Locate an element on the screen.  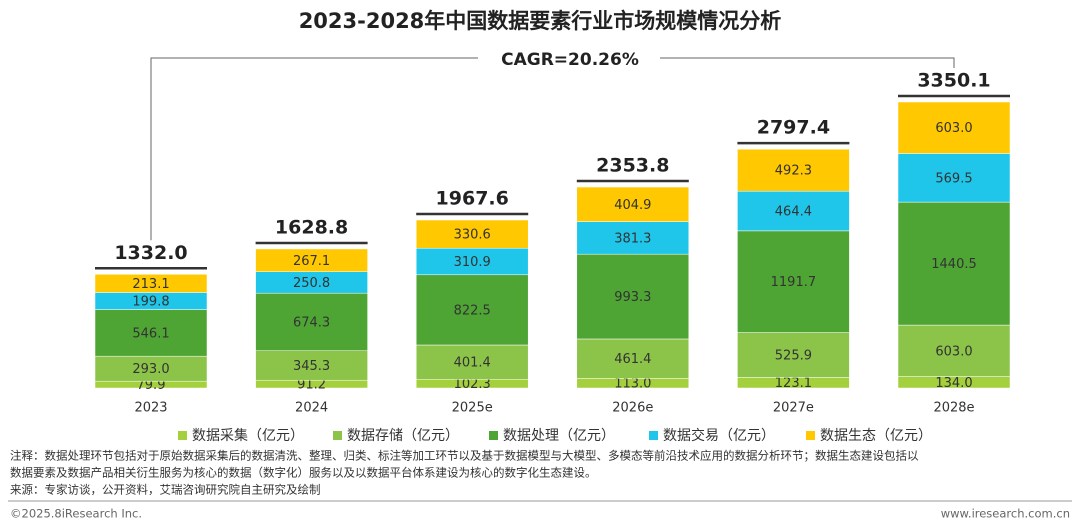
segment-label: 404.9 is located at coordinates (632, 205).